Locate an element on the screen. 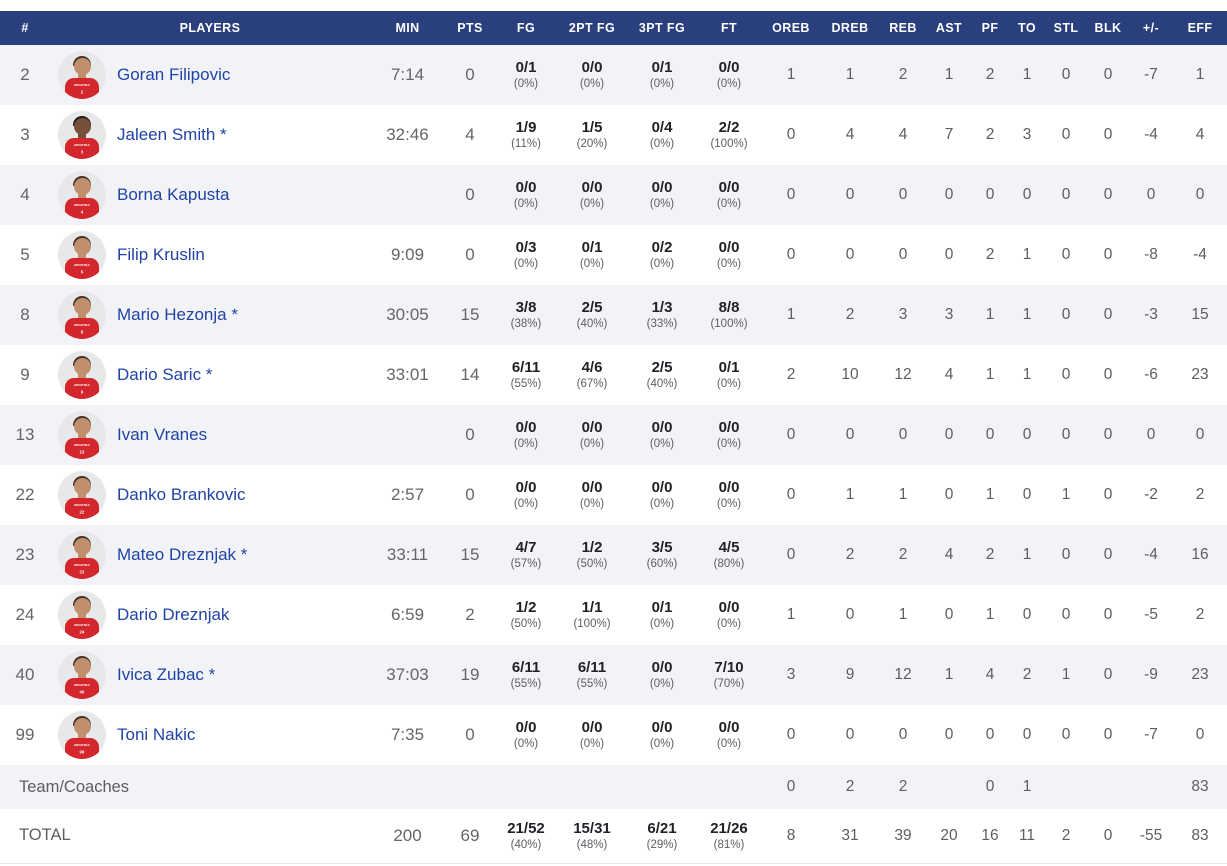  cell-to: 1 is located at coordinates (1027, 314).